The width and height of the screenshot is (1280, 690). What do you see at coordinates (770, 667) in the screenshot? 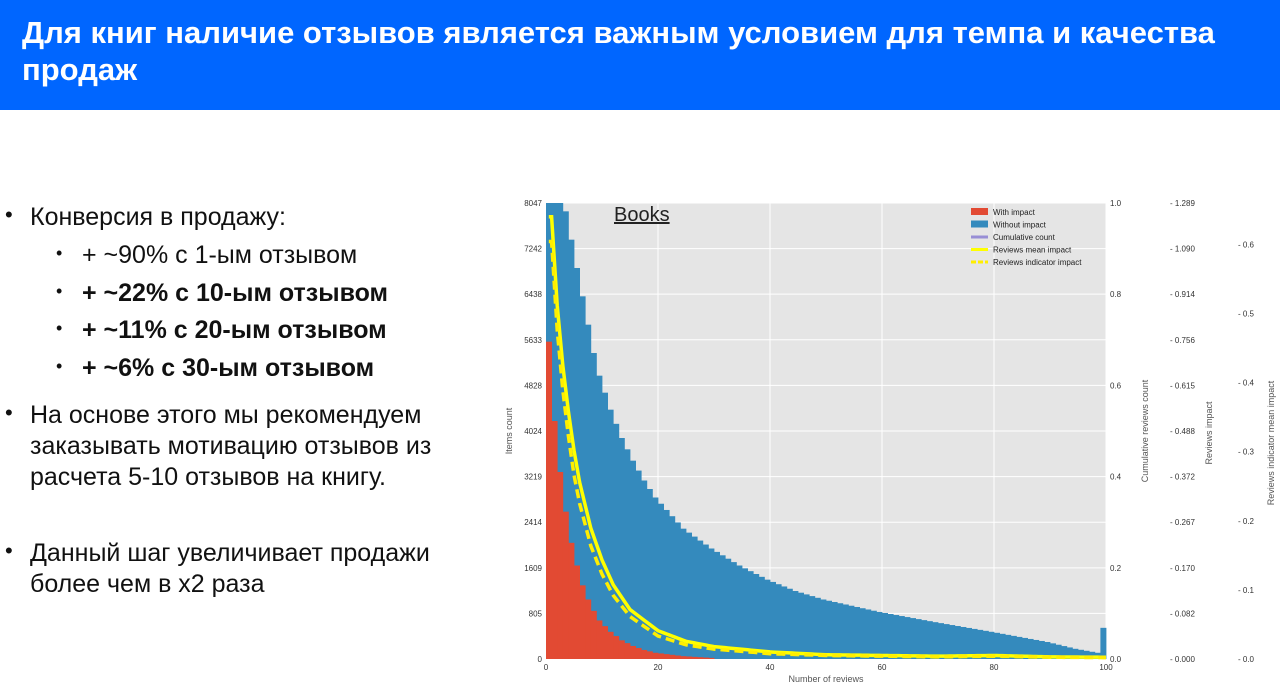
I see `x-tick-label: 40` at bounding box center [770, 667].